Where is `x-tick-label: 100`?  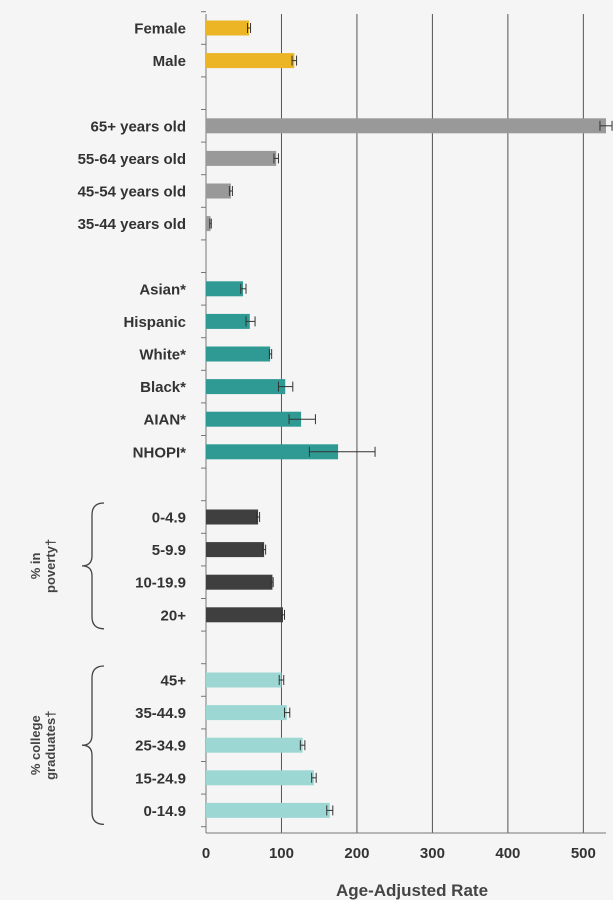 x-tick-label: 100 is located at coordinates (281, 853).